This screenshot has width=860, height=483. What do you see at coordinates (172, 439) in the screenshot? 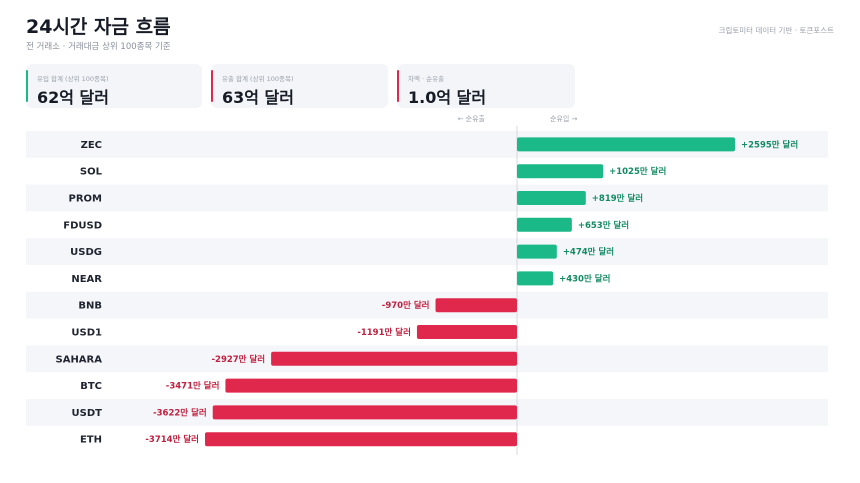
I see `value-label: -3714만 달러` at bounding box center [172, 439].